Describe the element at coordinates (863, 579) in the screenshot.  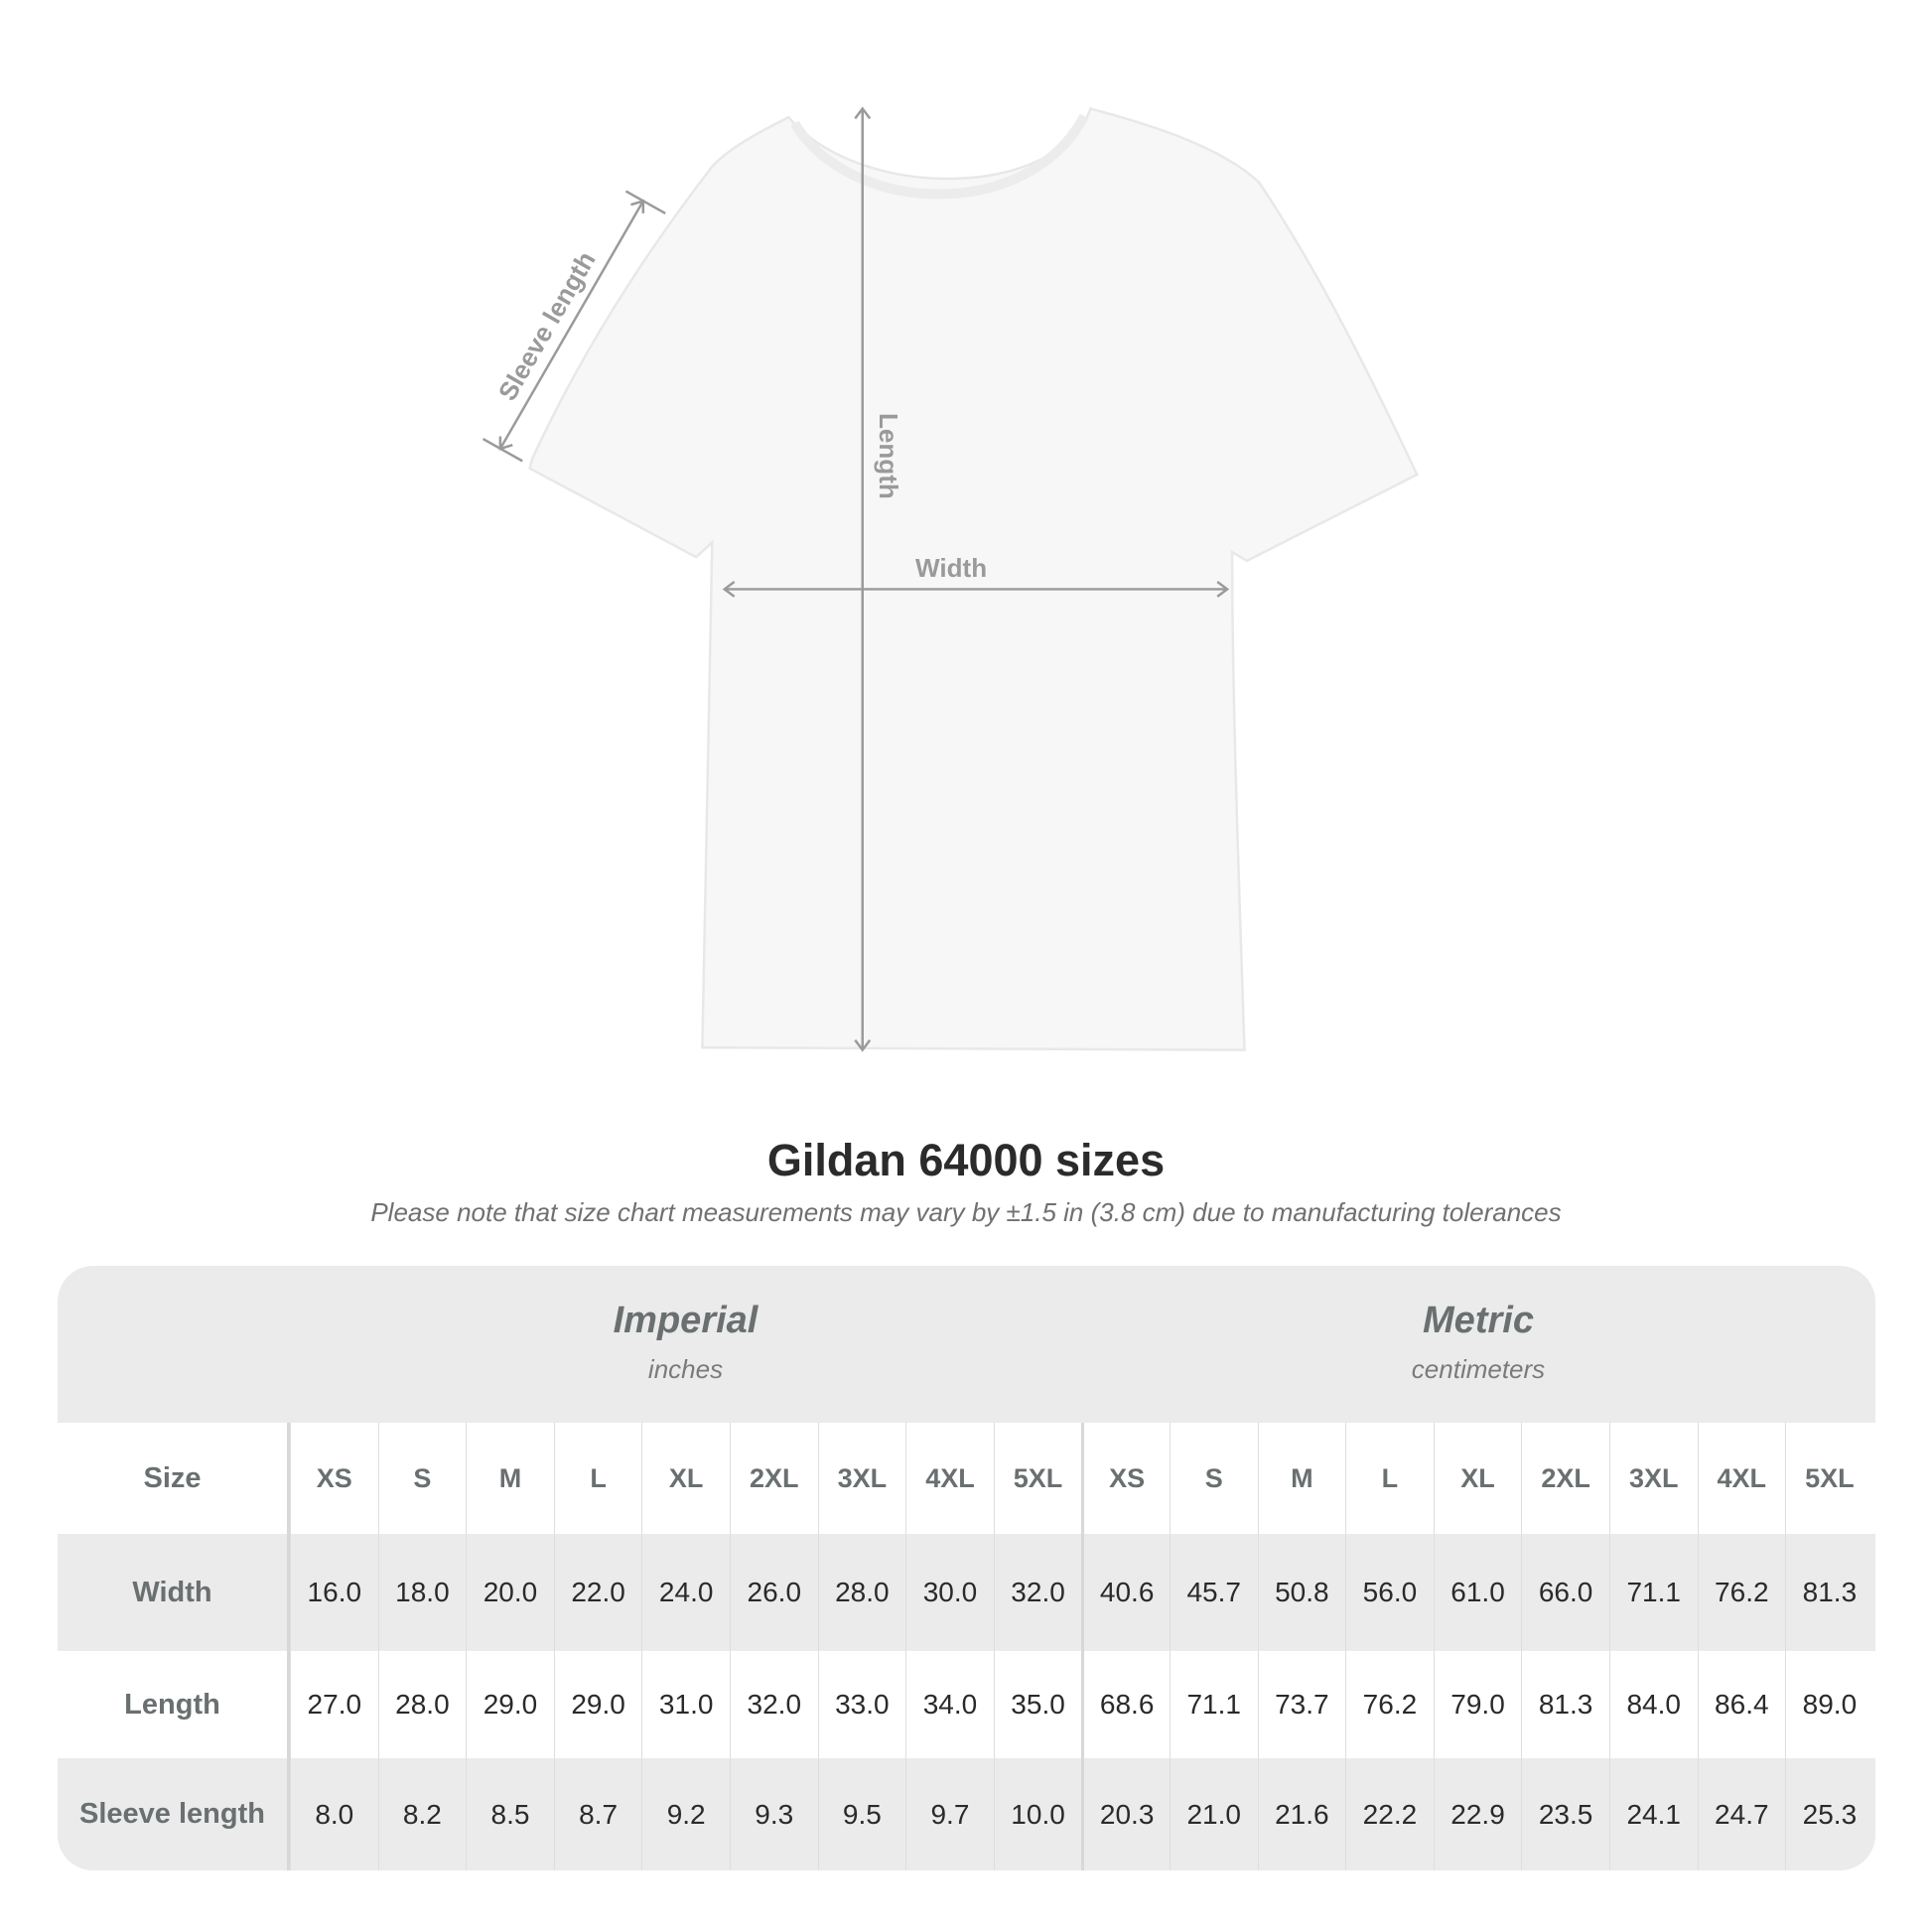
I see `length-arrow` at that location.